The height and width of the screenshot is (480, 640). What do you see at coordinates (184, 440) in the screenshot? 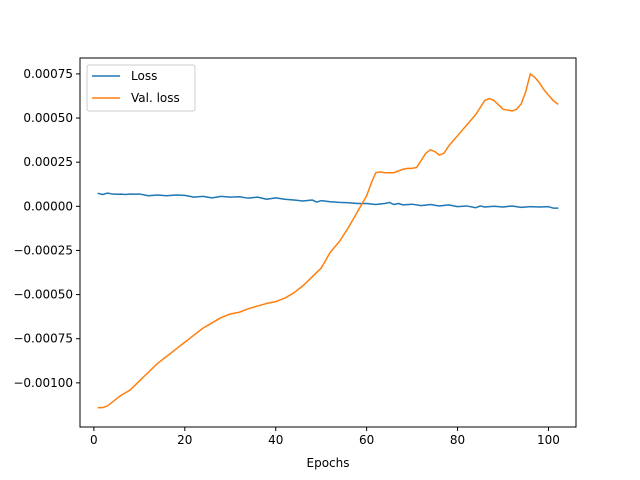
I see `x-tick-label: 20` at bounding box center [184, 440].